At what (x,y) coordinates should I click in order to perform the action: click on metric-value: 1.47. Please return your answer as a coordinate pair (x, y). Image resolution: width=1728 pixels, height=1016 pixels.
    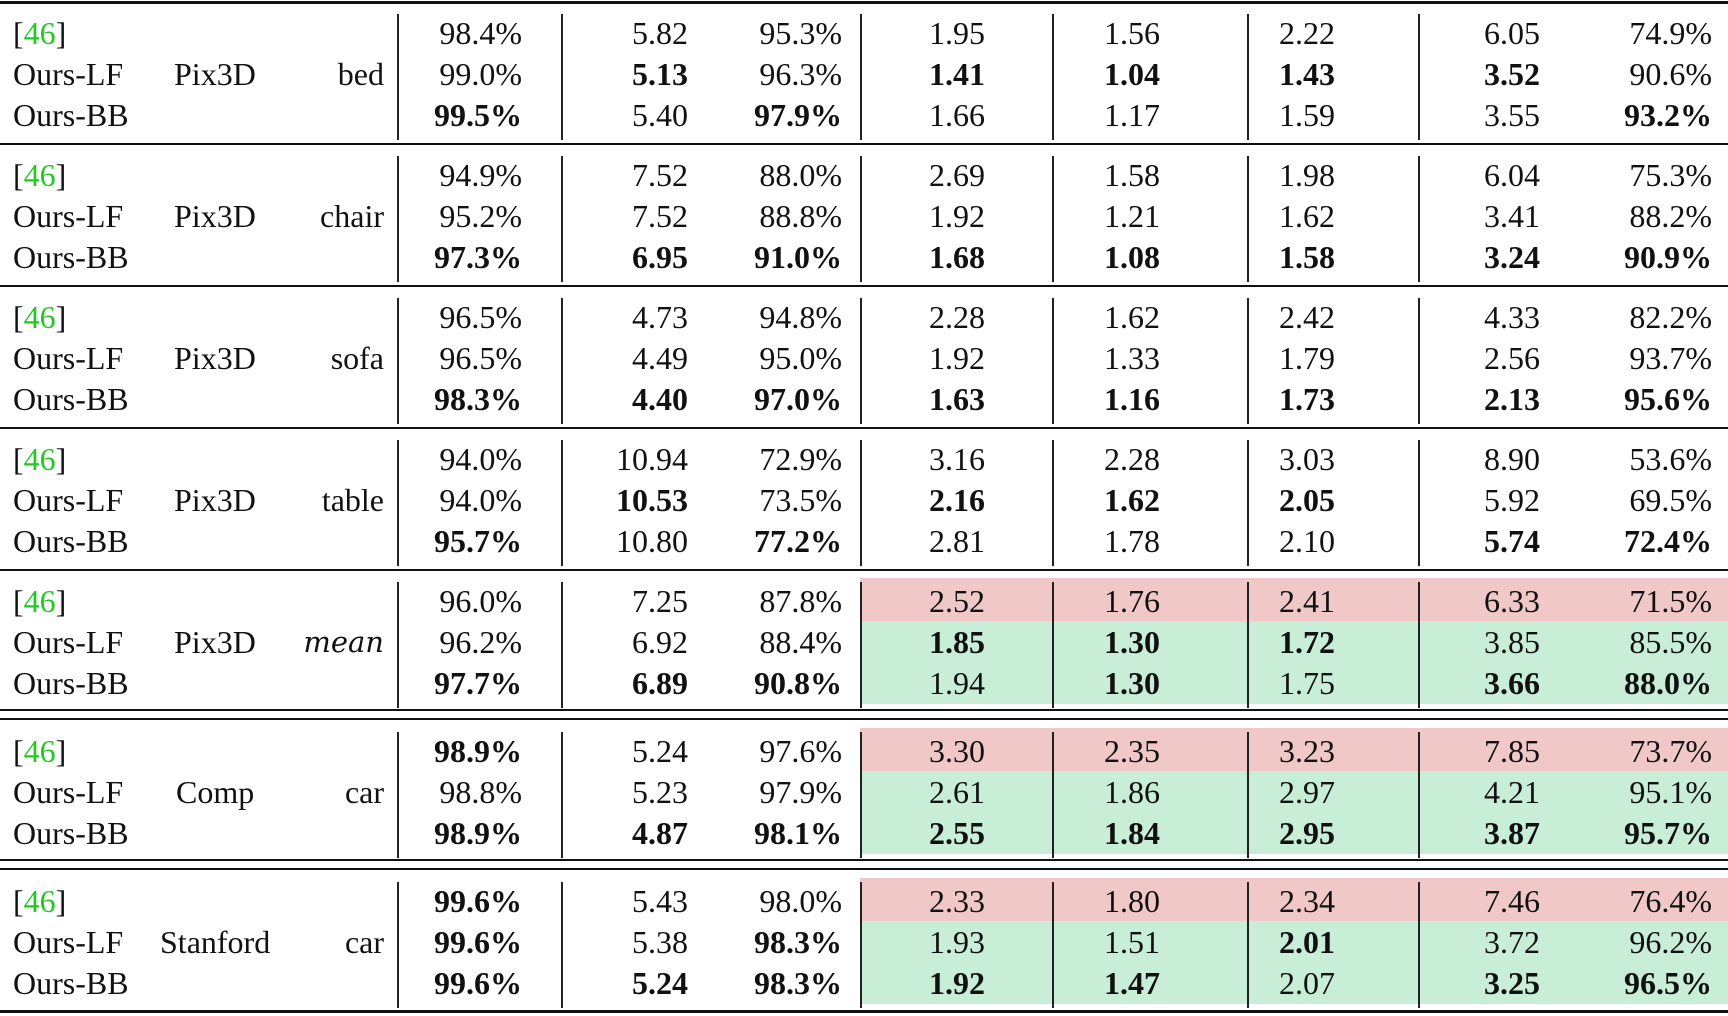
    Looking at the image, I should click on (1132, 983).